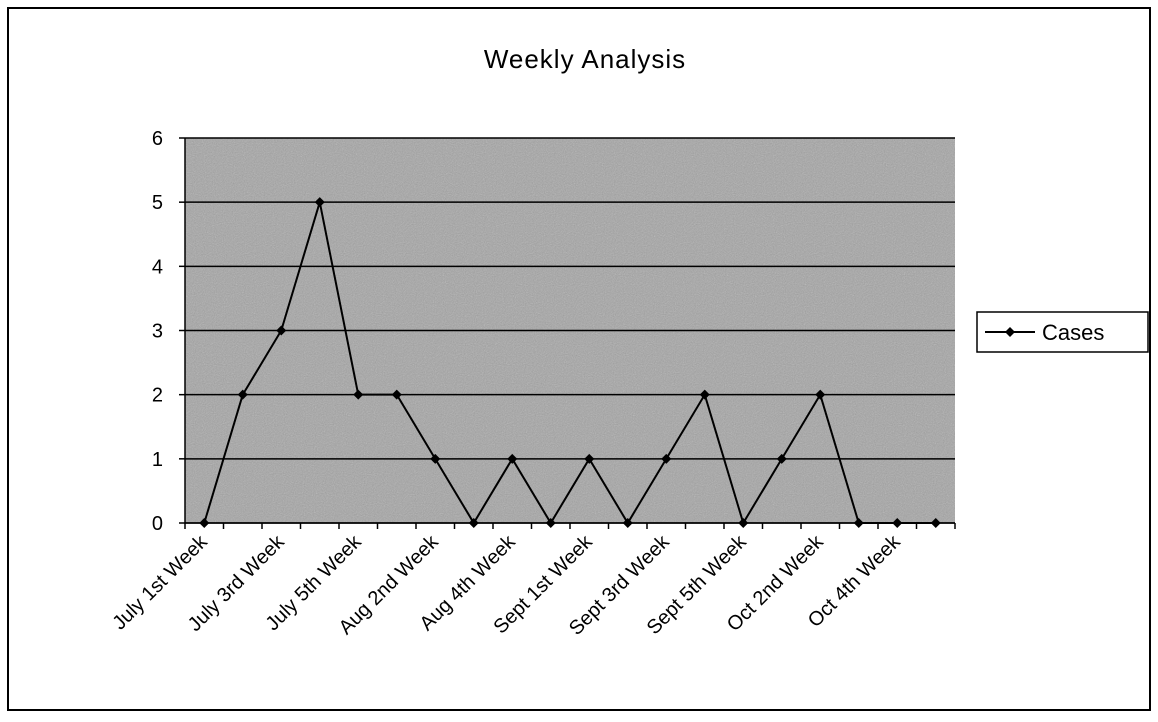 Image resolution: width=1158 pixels, height=722 pixels. Describe the element at coordinates (585, 59) in the screenshot. I see `chart-title: Weekly Analysis` at that location.